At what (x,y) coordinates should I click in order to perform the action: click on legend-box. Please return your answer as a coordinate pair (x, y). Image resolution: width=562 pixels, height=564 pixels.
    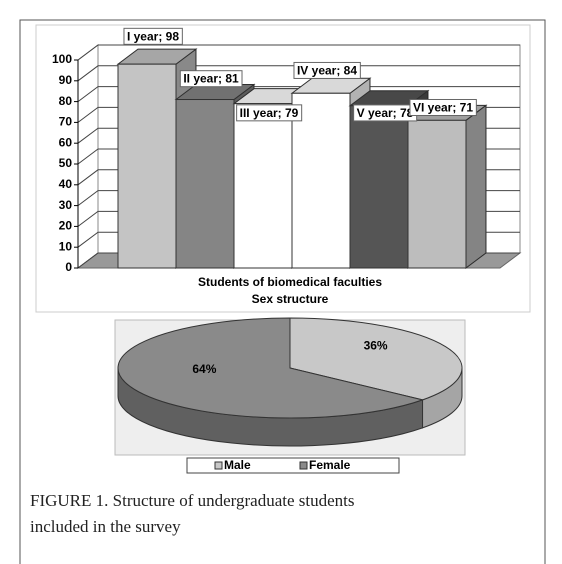
    Looking at the image, I should click on (293, 465).